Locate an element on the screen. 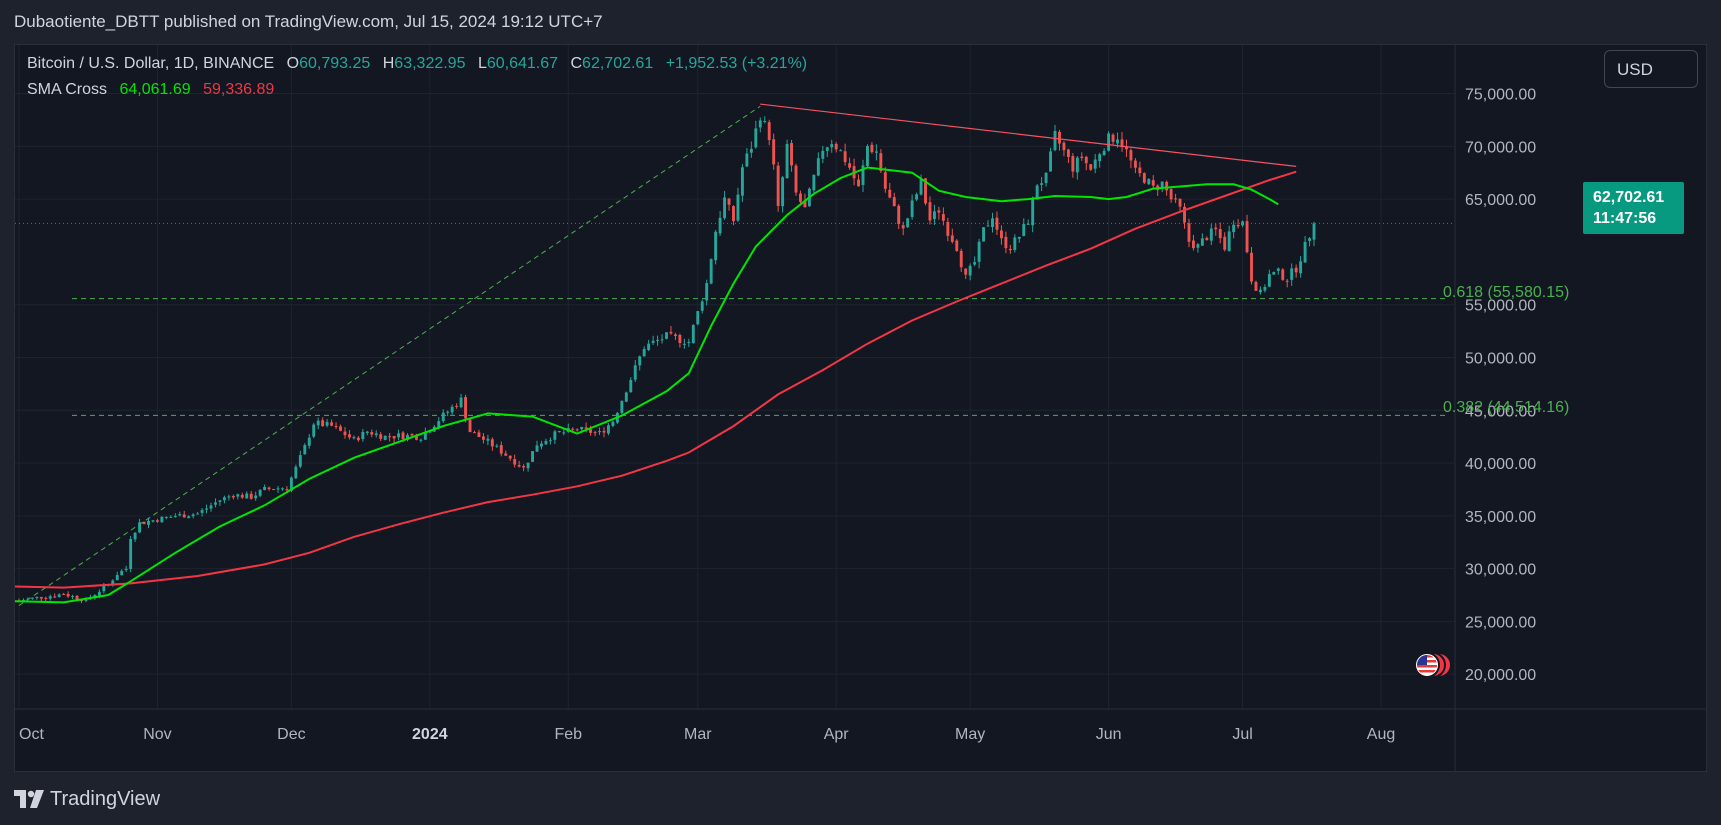  legend-symbol: Bitcoin / U.S. Dollar, 1D, BINANCE is located at coordinates (151, 63).